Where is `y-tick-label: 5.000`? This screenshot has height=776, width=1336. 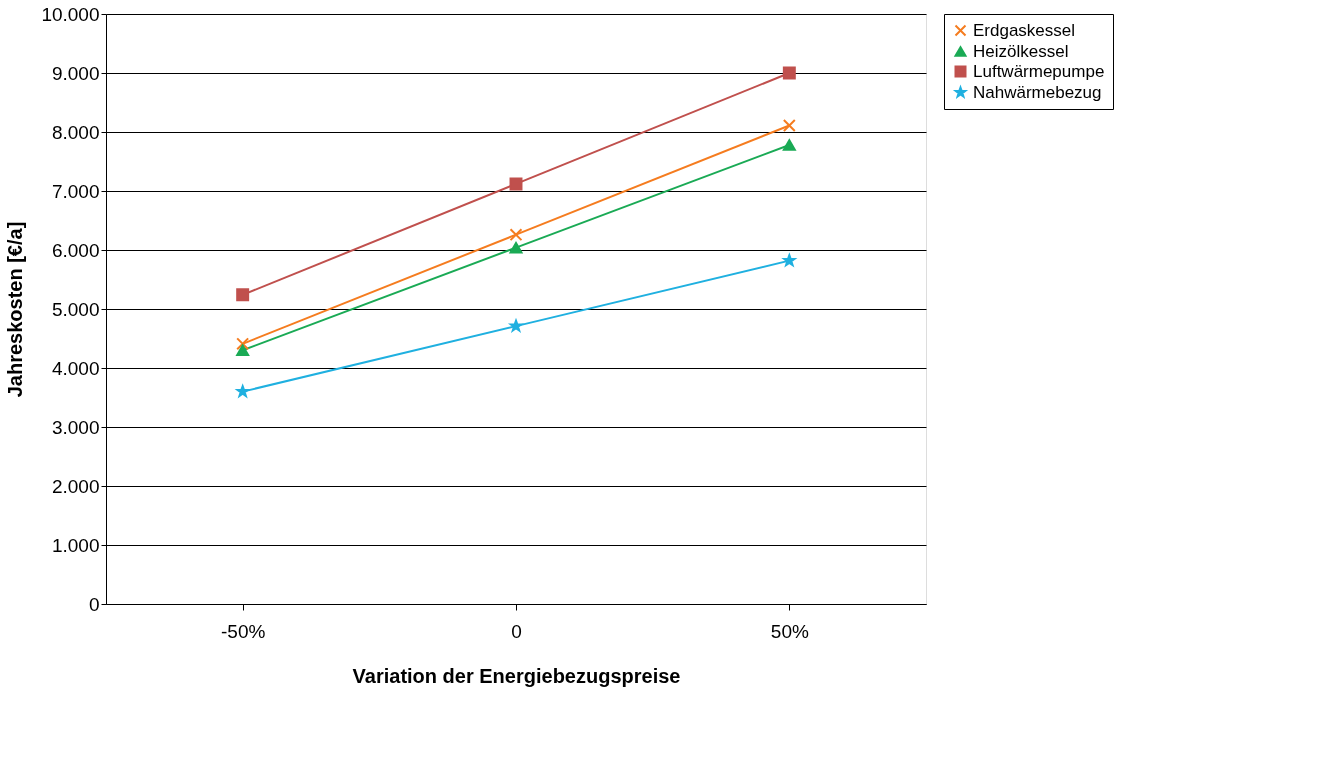
y-tick-label: 5.000 is located at coordinates (75, 309).